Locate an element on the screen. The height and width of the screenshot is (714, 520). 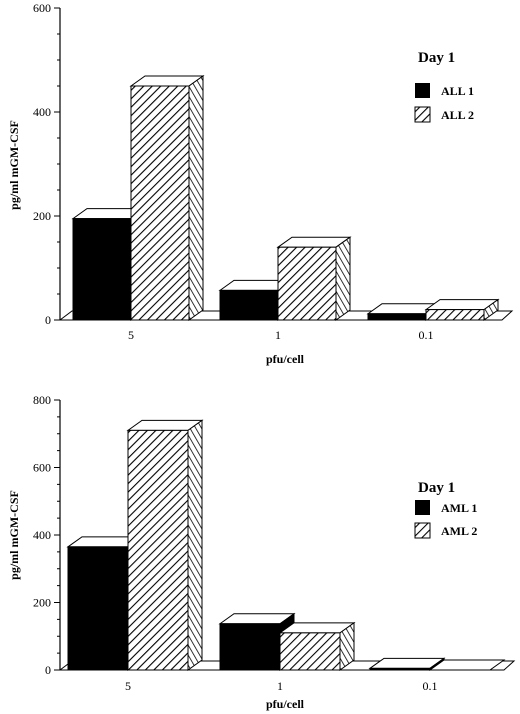
legend-label-all-2: ALL 2 is located at coordinates (457, 115).